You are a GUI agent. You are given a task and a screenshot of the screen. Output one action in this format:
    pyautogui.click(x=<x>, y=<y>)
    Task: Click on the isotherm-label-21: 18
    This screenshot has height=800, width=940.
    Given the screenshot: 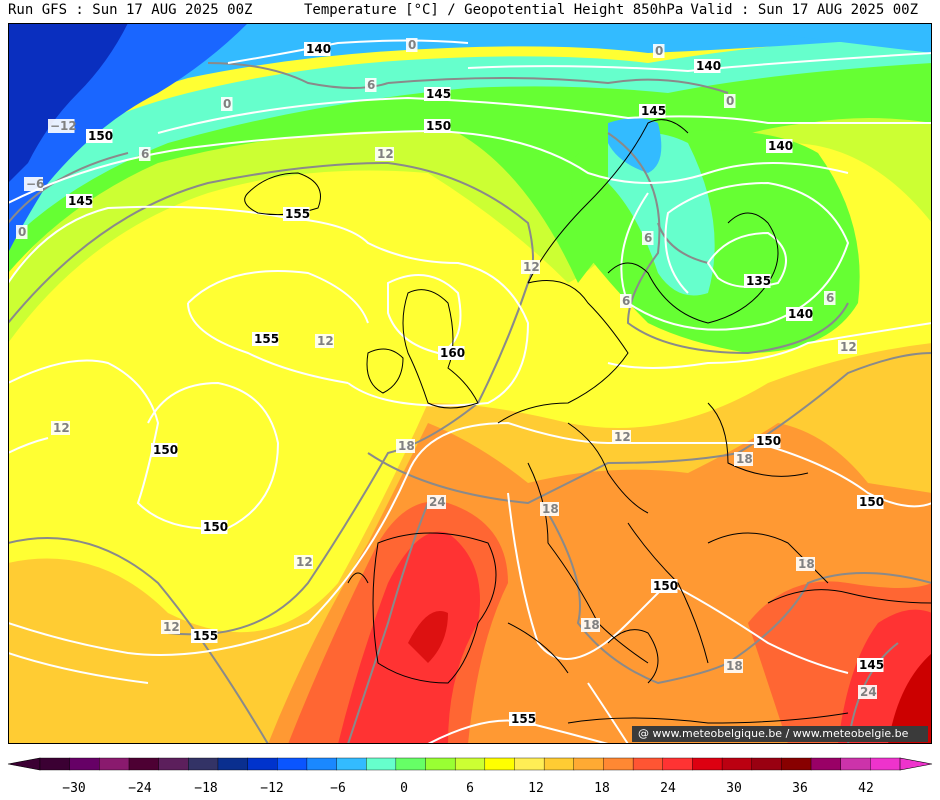 What is the action you would take?
    pyautogui.click(x=549, y=509)
    